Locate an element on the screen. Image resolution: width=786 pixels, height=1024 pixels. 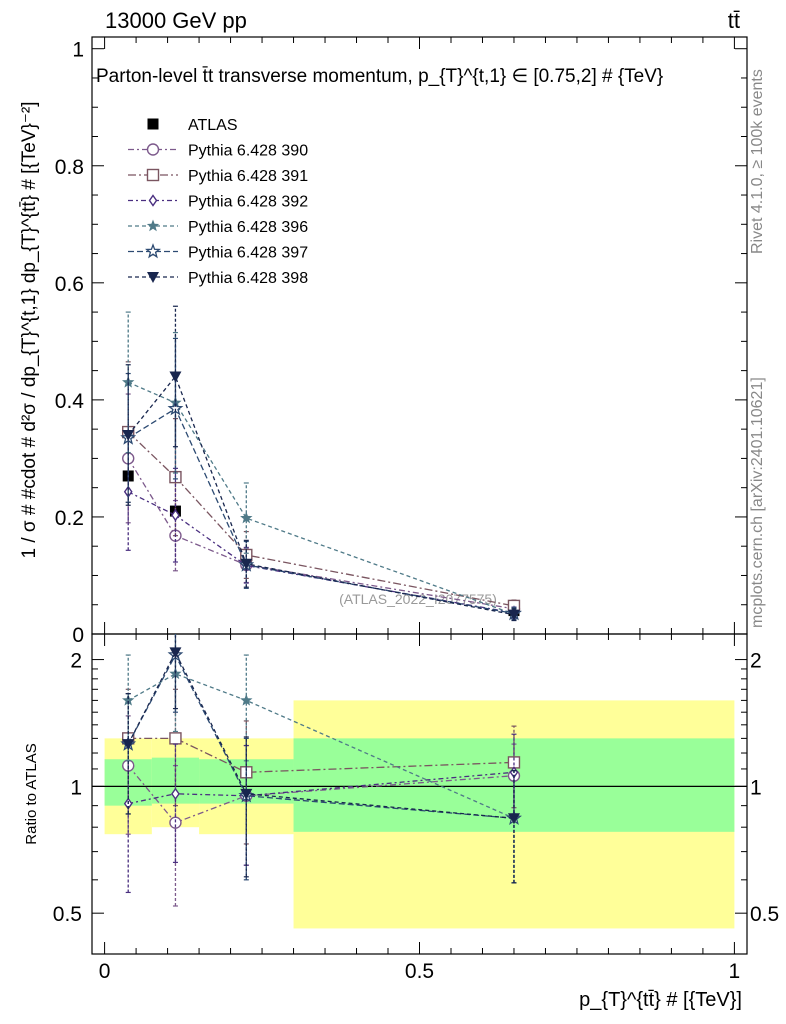
x-tick-label: 1 is located at coordinates (735, 971).